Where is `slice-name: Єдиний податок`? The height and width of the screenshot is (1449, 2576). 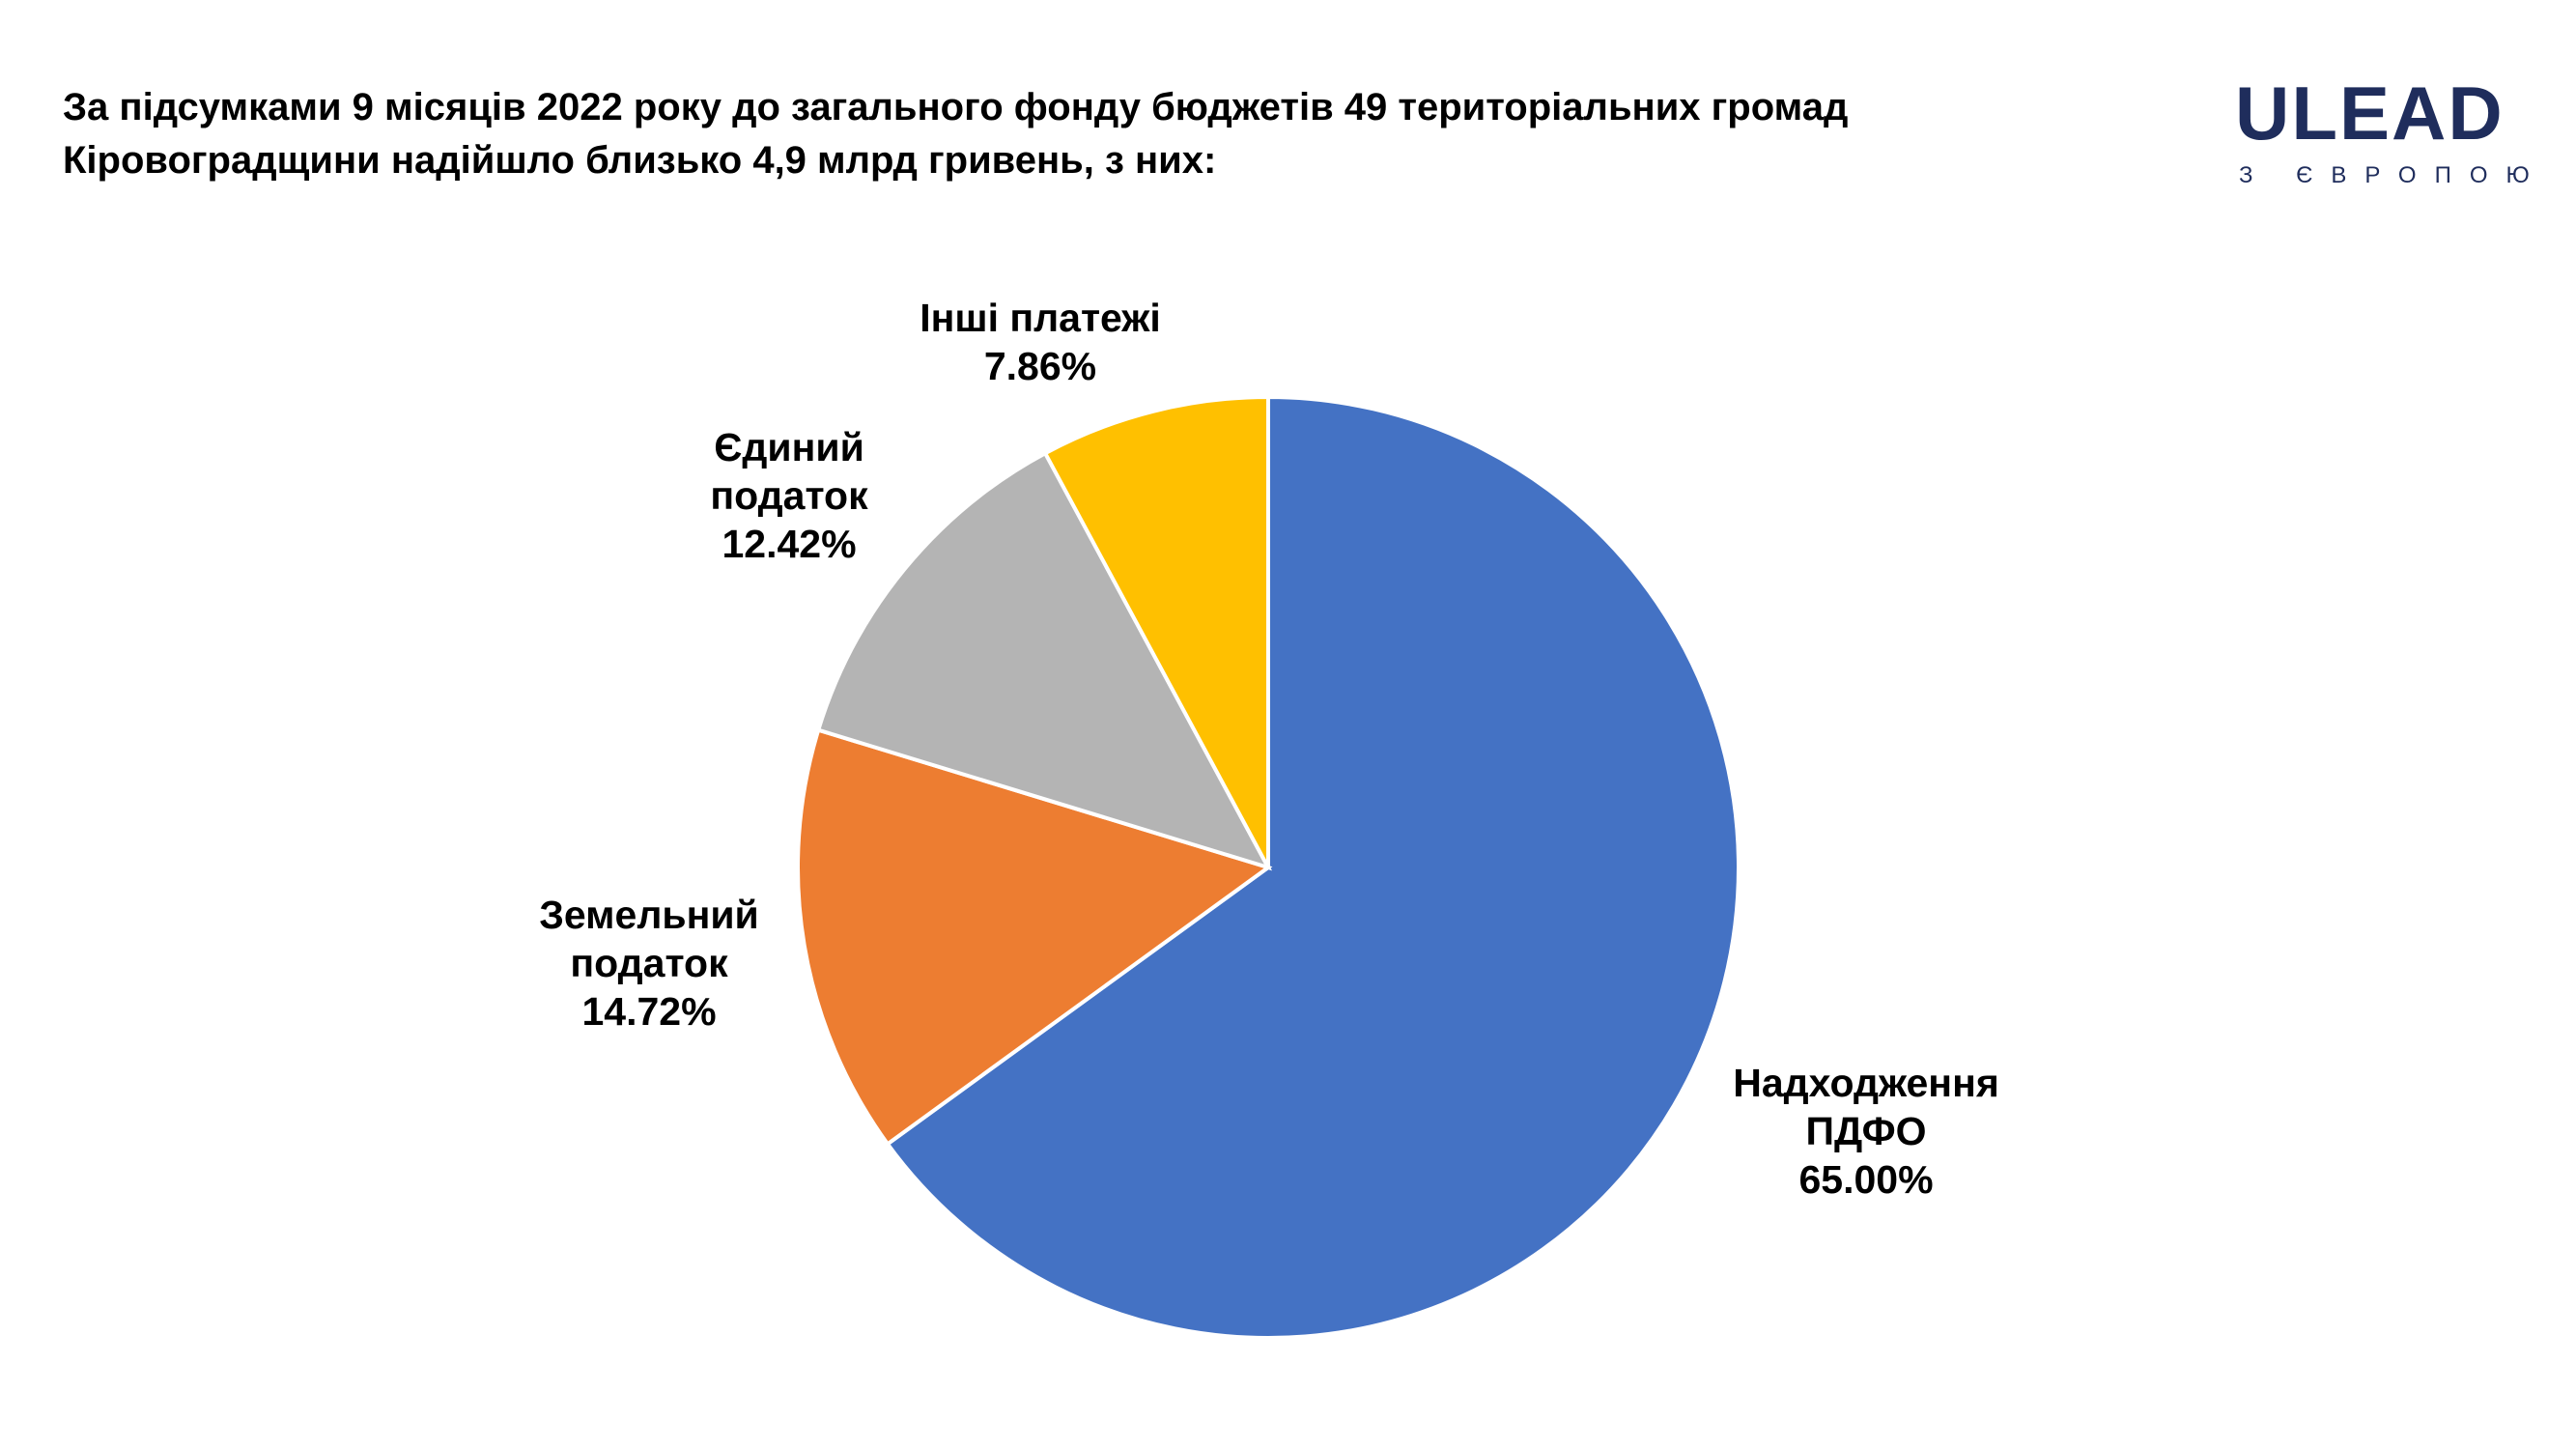 slice-name: Єдиний податок is located at coordinates (789, 471).